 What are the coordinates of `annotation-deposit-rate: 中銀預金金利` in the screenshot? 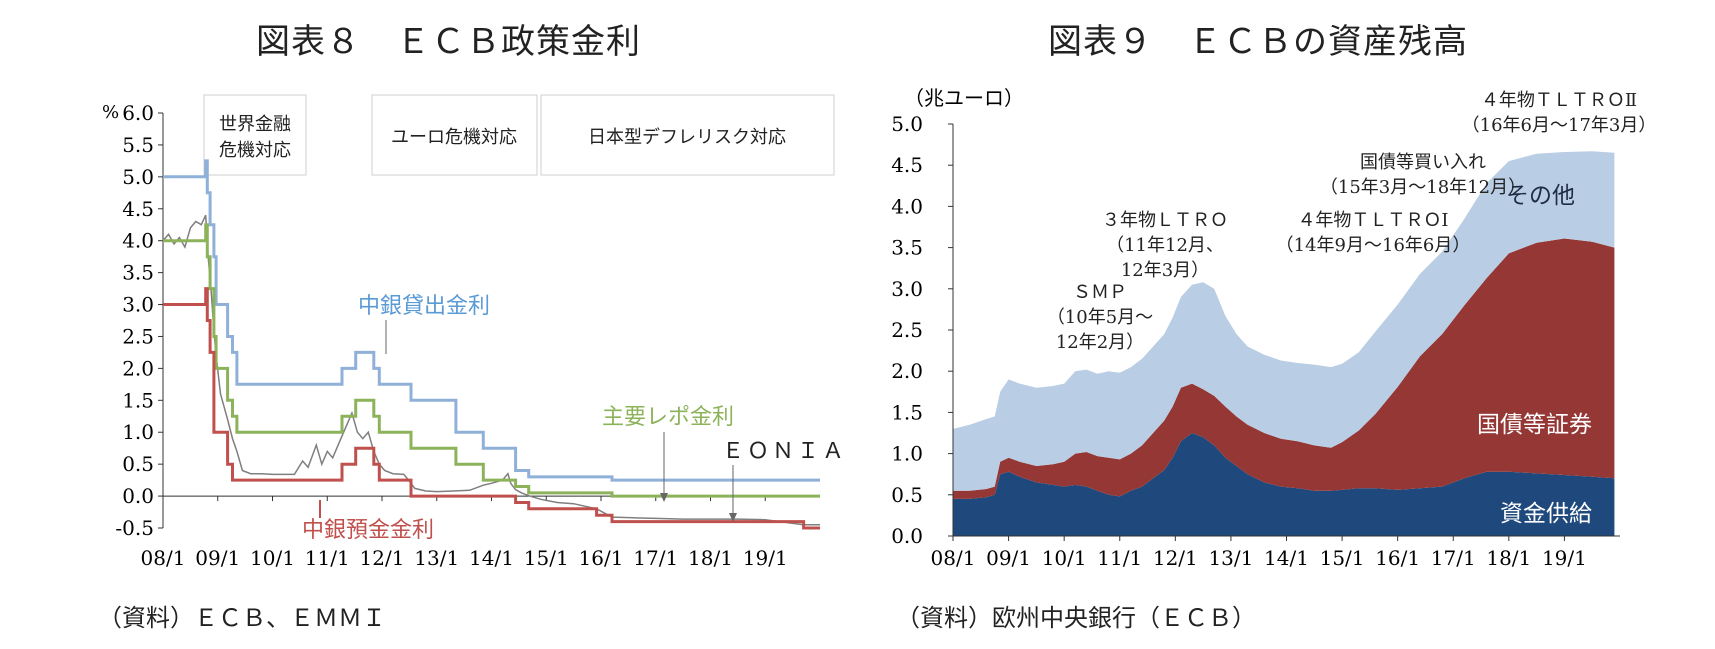 It's located at (368, 530).